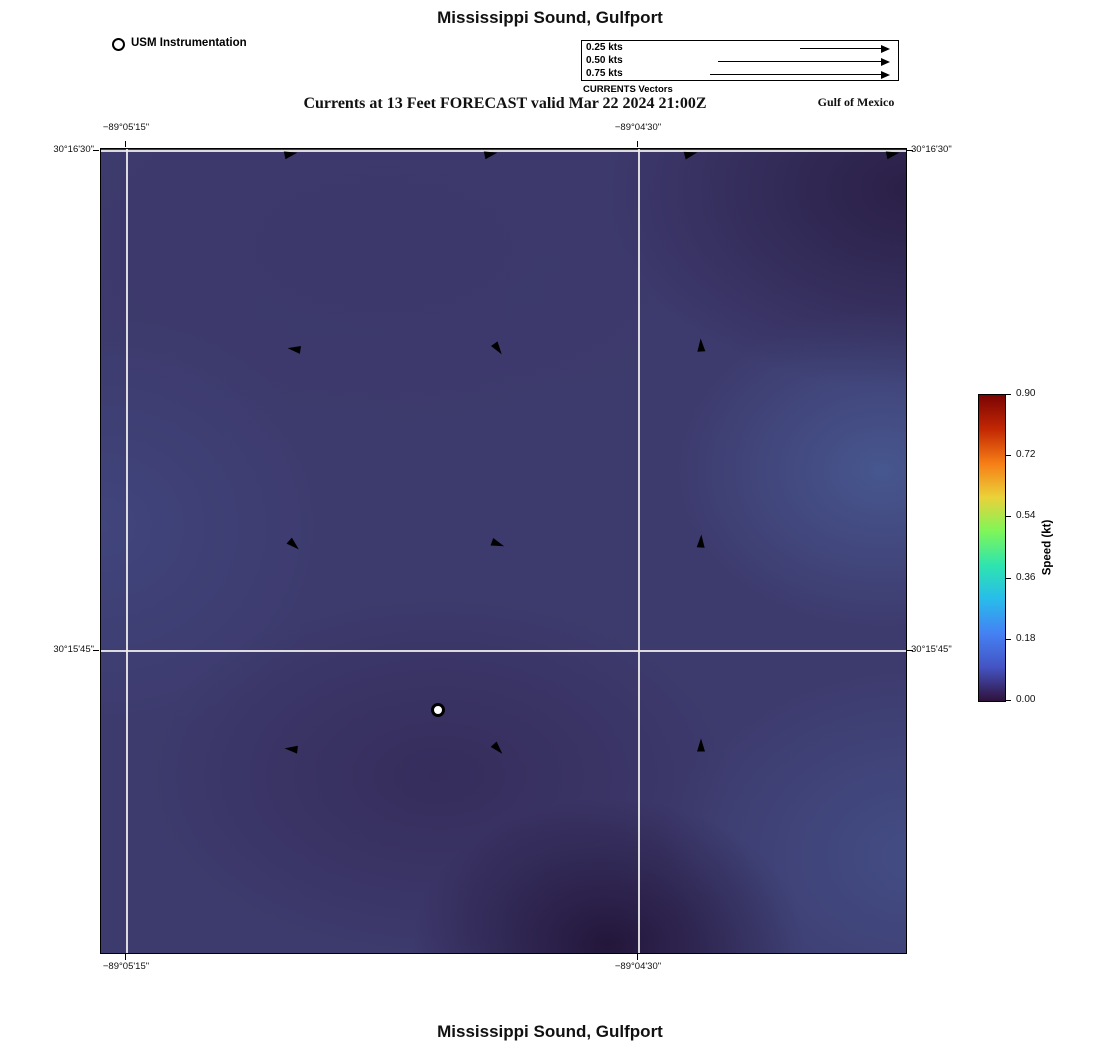 The image size is (1100, 1050). I want to click on y-tick-label-left-south: 30°15'45", so click(73, 649).